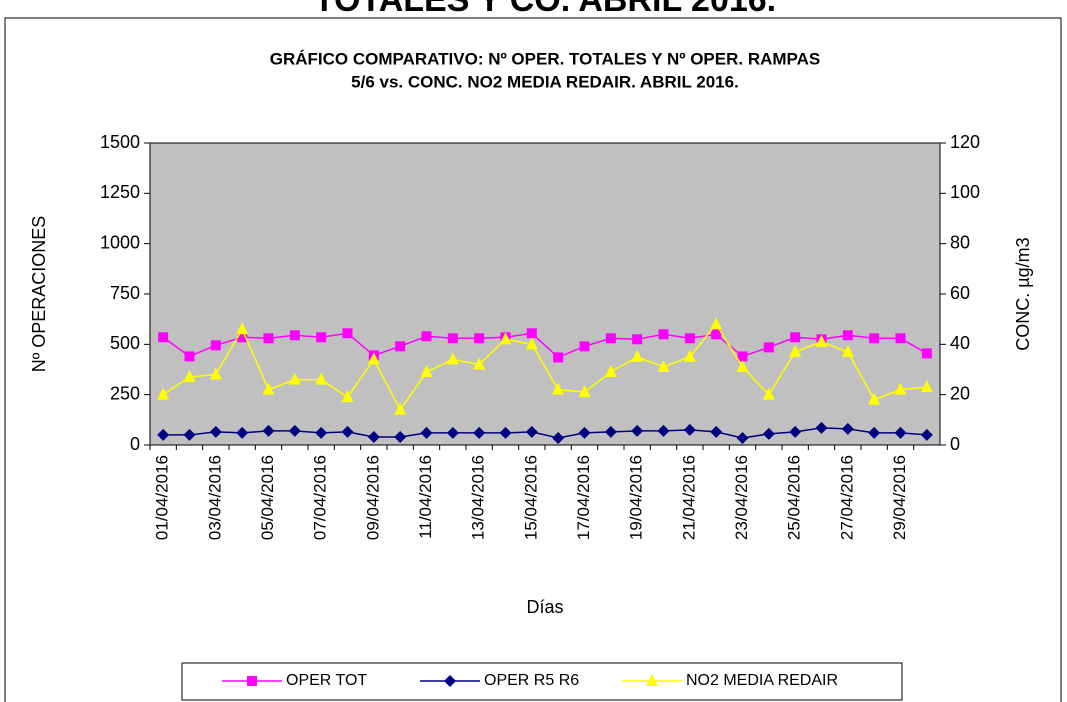  I want to click on x-axis-label: Días, so click(544, 607).